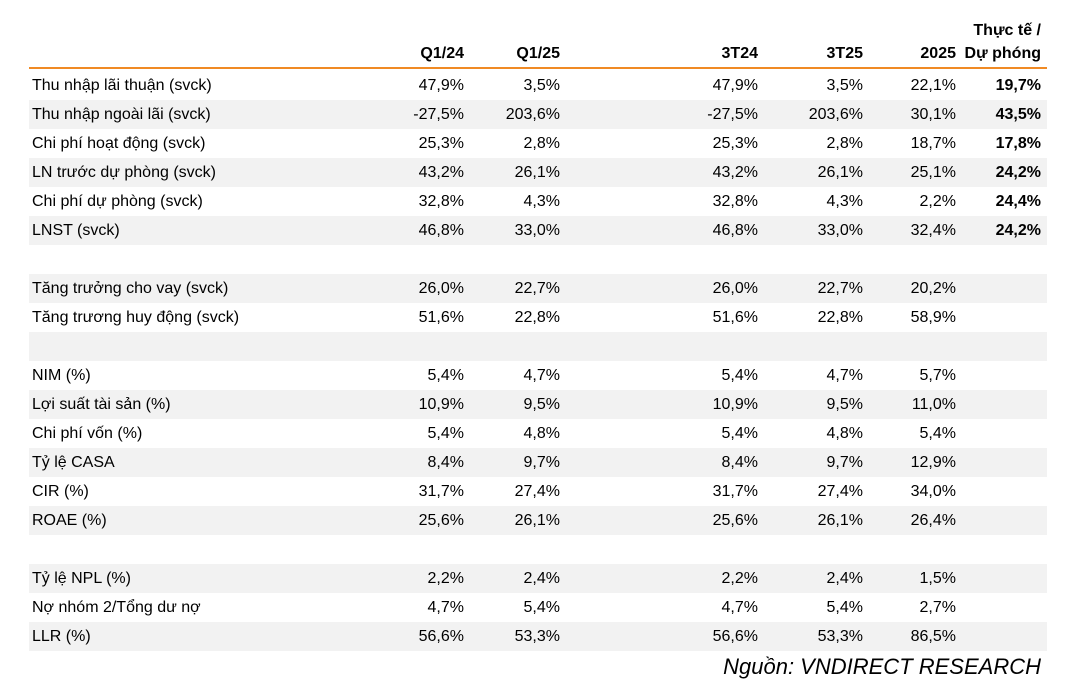  Describe the element at coordinates (933, 404) in the screenshot. I see `cell-2025: 11,0%` at that location.